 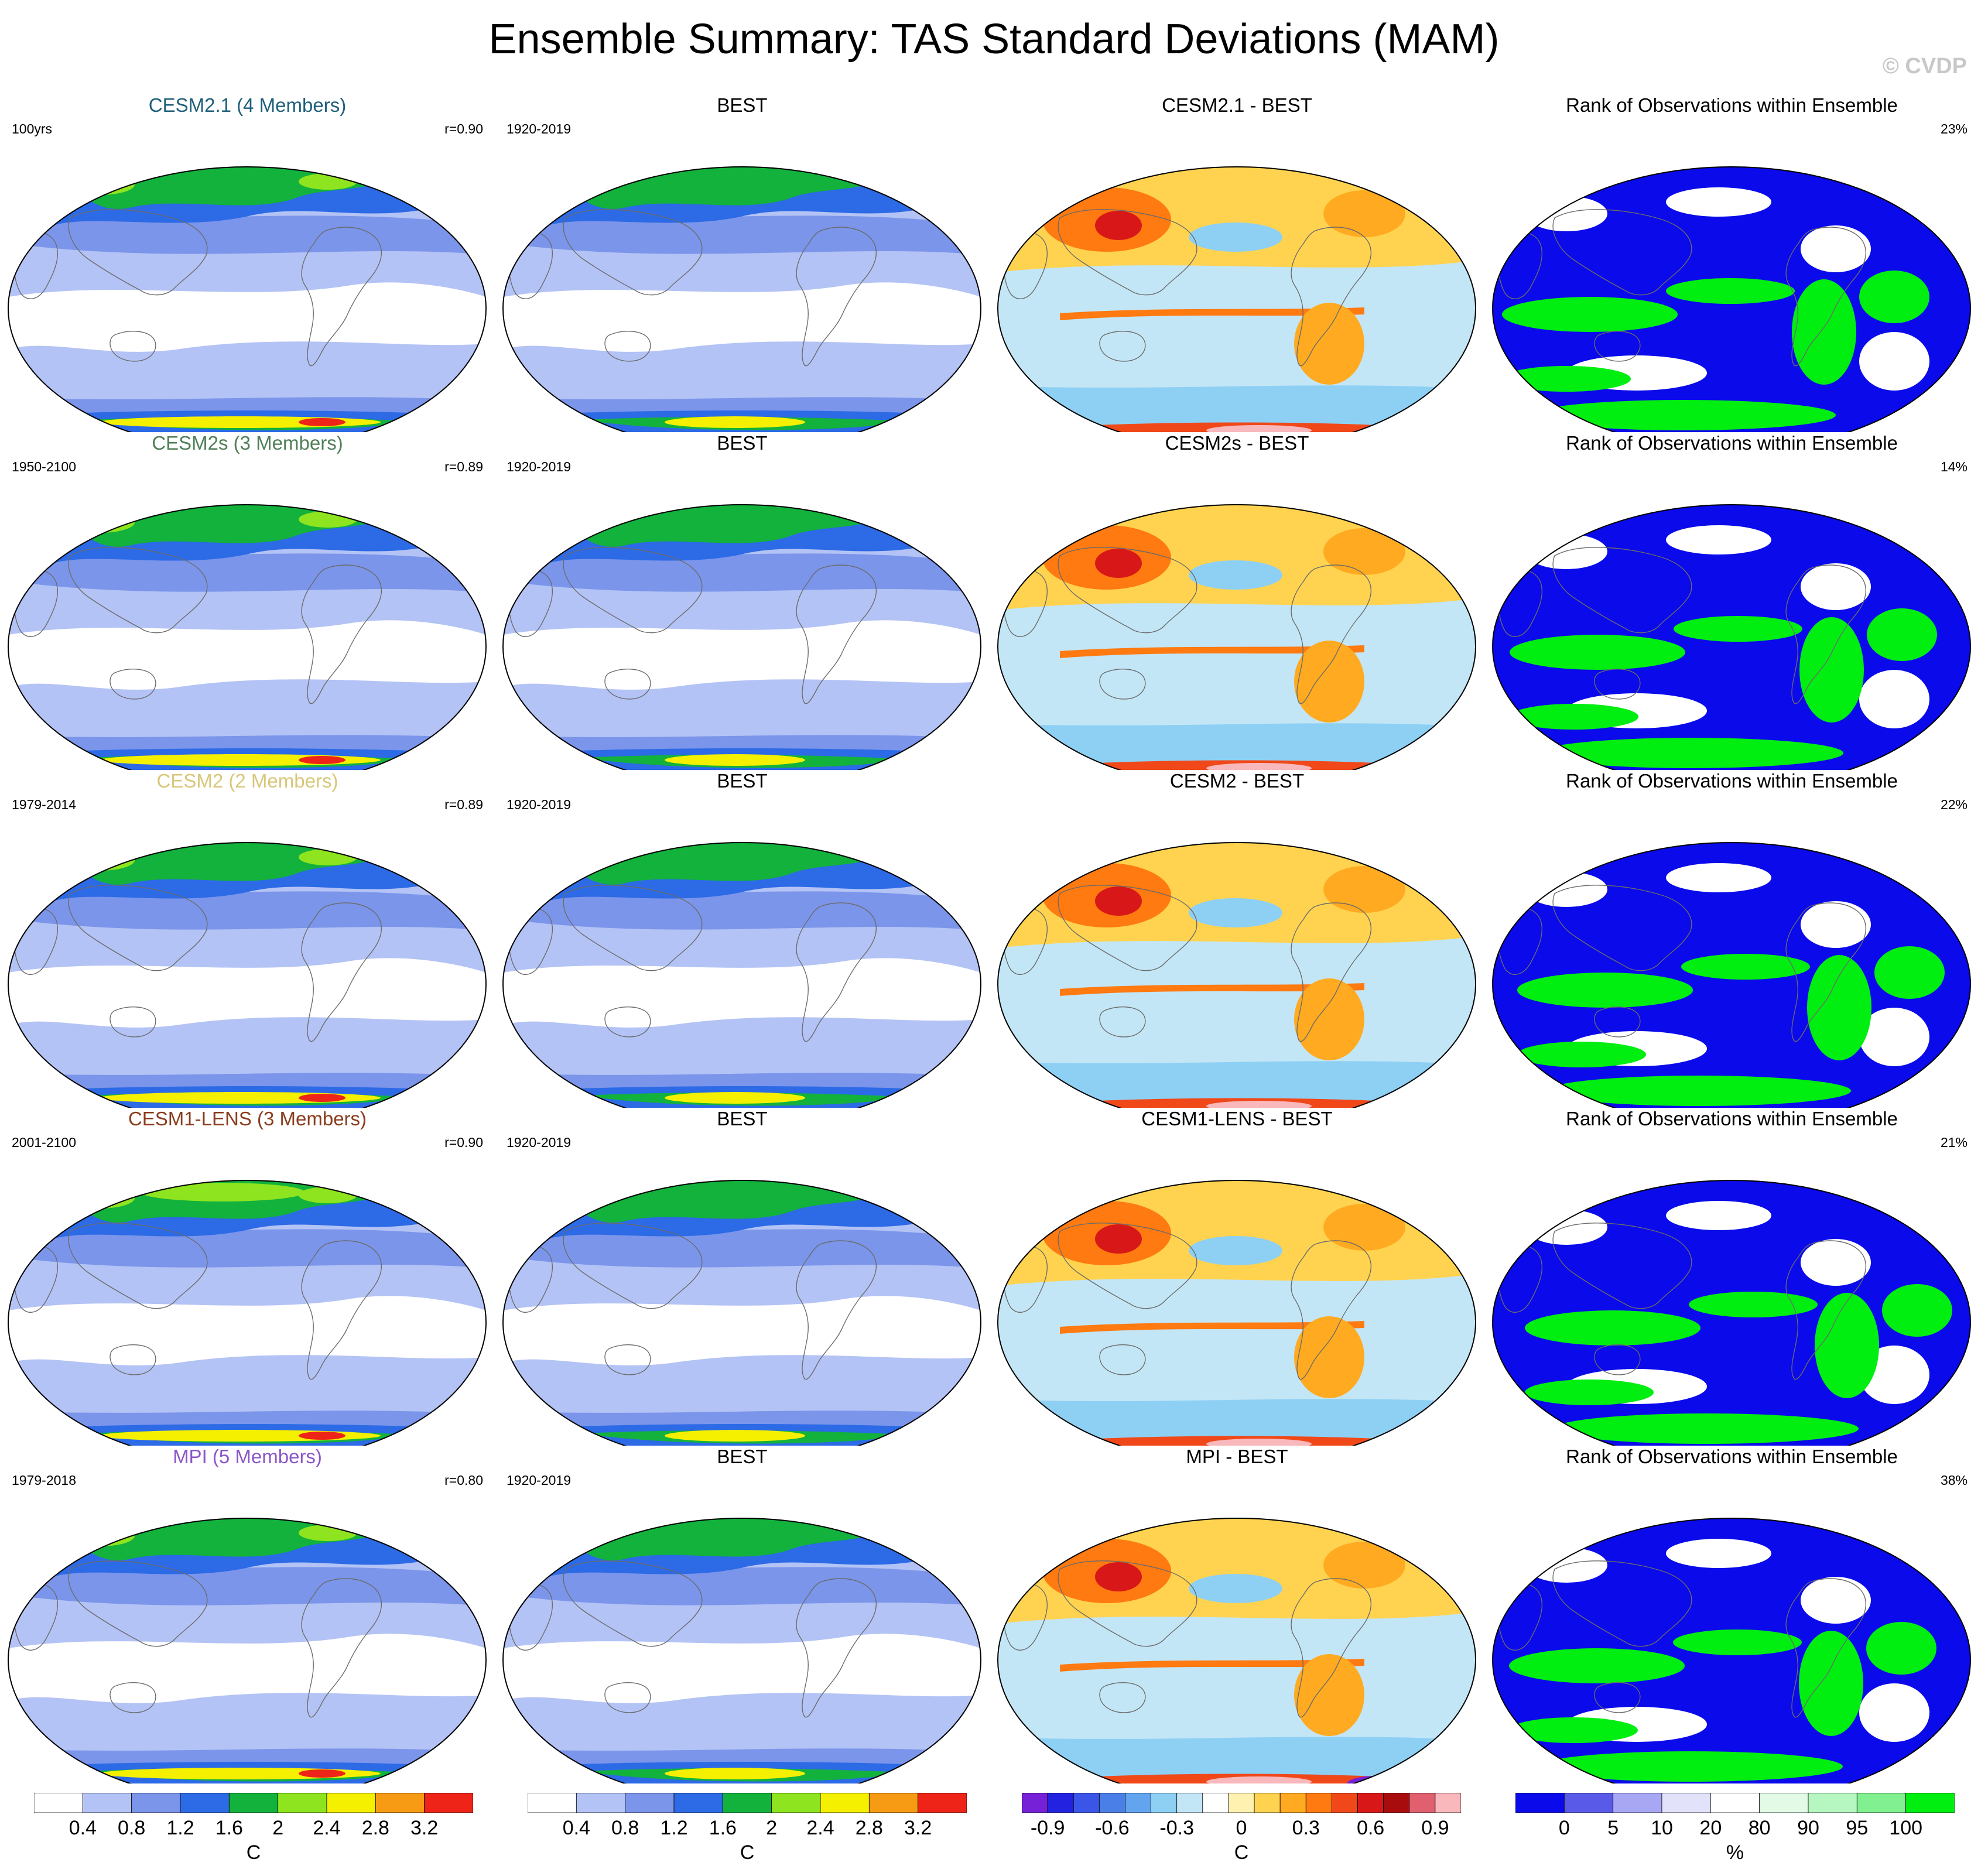 I want to click on diff-colorbar: -0.9 -0.6 -0.3 0 0.3 0.6 0.9 C, so click(x=1242, y=1834).